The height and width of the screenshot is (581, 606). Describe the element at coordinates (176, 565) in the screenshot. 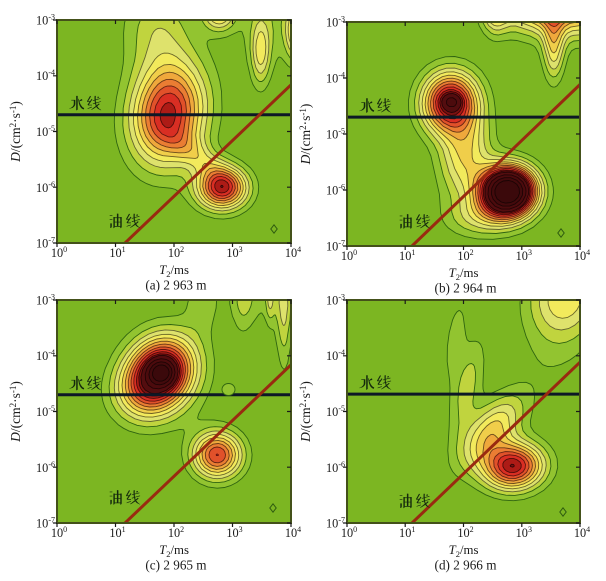

I see `svg-text: (c) 2 965 m` at that location.